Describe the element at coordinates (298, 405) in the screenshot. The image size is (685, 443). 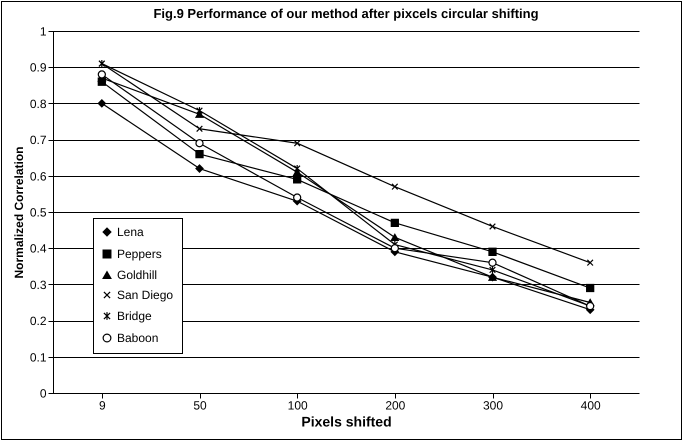
I see `x-tick-label: 100` at that location.